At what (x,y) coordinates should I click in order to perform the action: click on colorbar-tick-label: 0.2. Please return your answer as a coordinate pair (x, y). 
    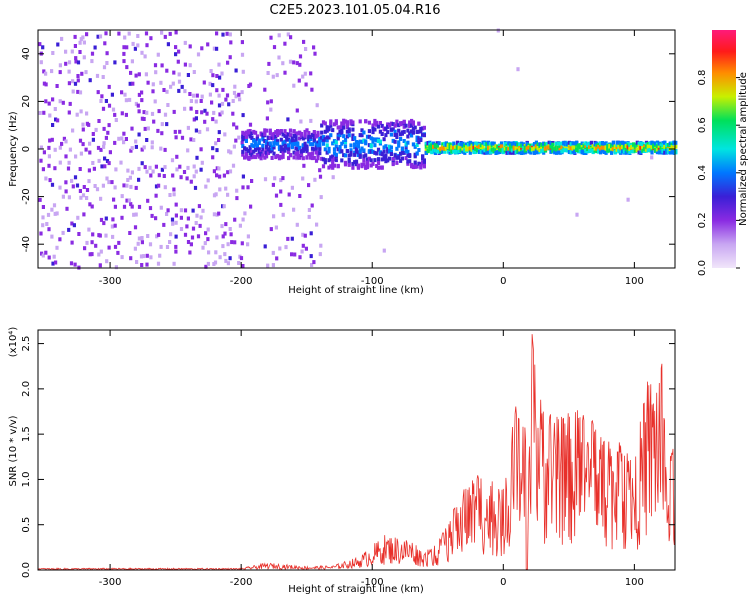
    Looking at the image, I should click on (702, 220).